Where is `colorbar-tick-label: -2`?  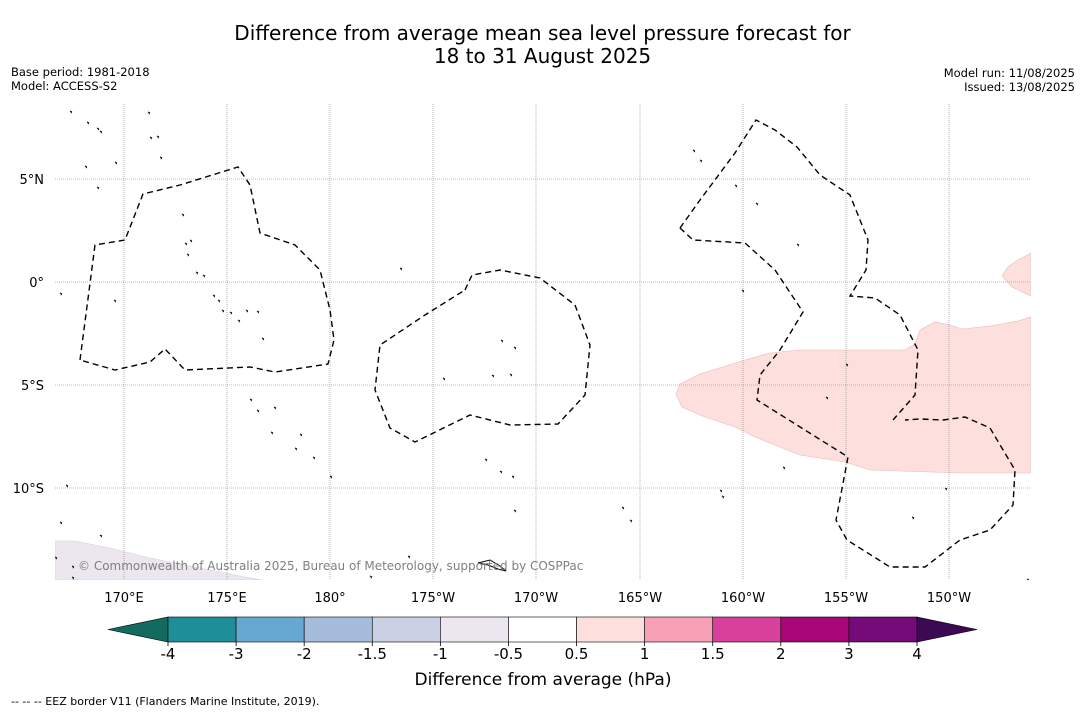 colorbar-tick-label: -2 is located at coordinates (304, 654).